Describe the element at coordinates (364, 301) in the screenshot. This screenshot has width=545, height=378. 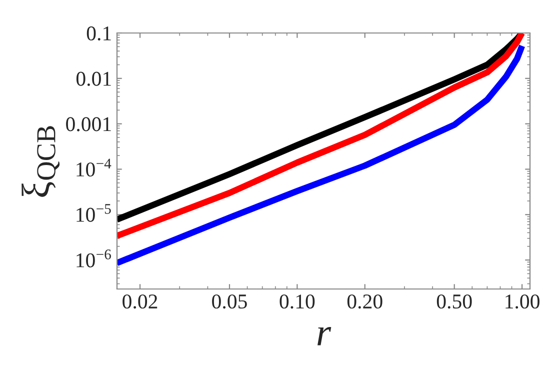
I see `x-tick-label: 0.20` at that location.